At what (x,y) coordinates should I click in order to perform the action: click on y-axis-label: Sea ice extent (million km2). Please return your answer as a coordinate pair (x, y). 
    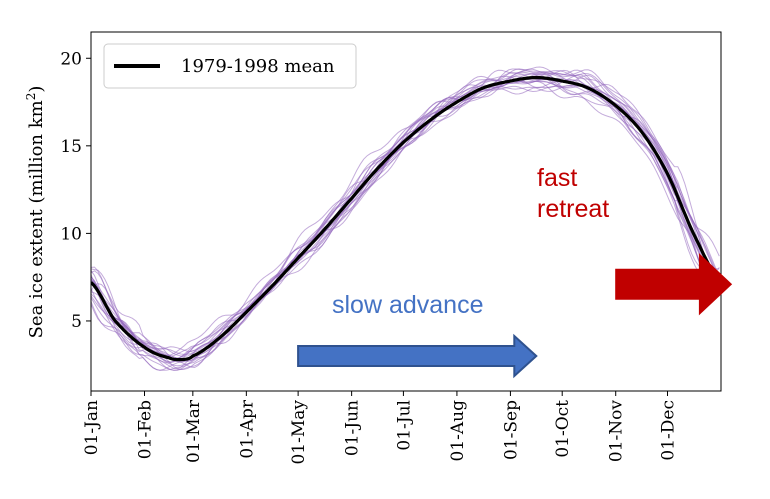
    Looking at the image, I should click on (35, 212).